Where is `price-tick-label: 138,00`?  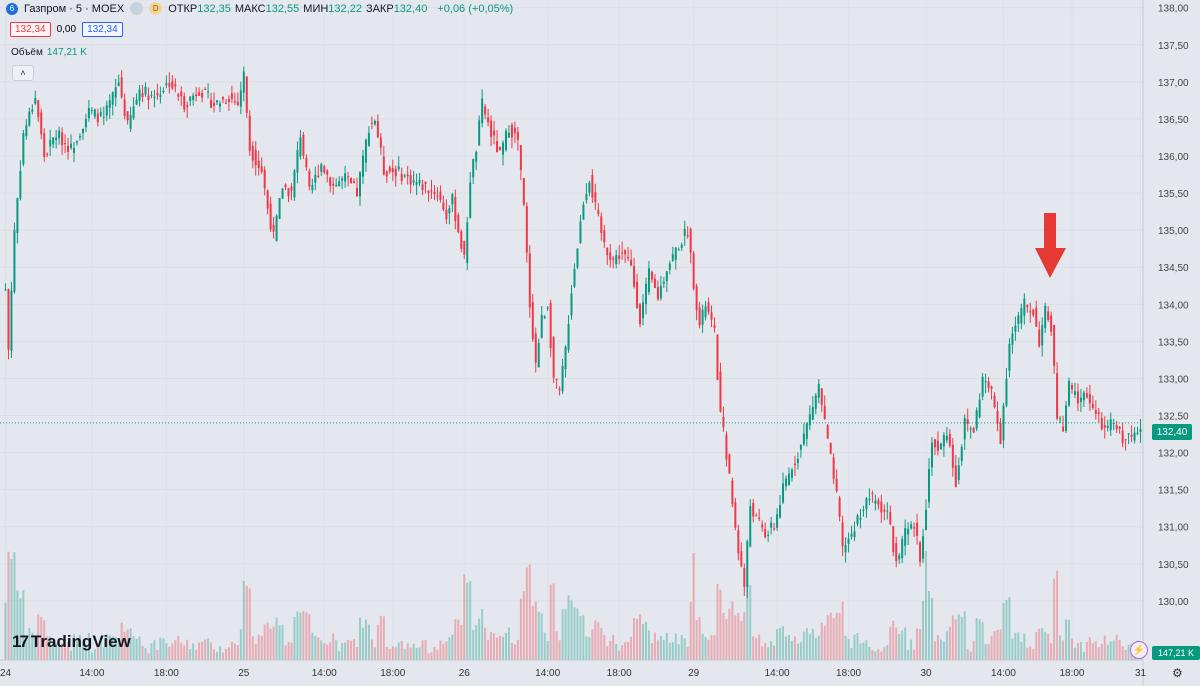 price-tick-label: 138,00 is located at coordinates (1173, 9).